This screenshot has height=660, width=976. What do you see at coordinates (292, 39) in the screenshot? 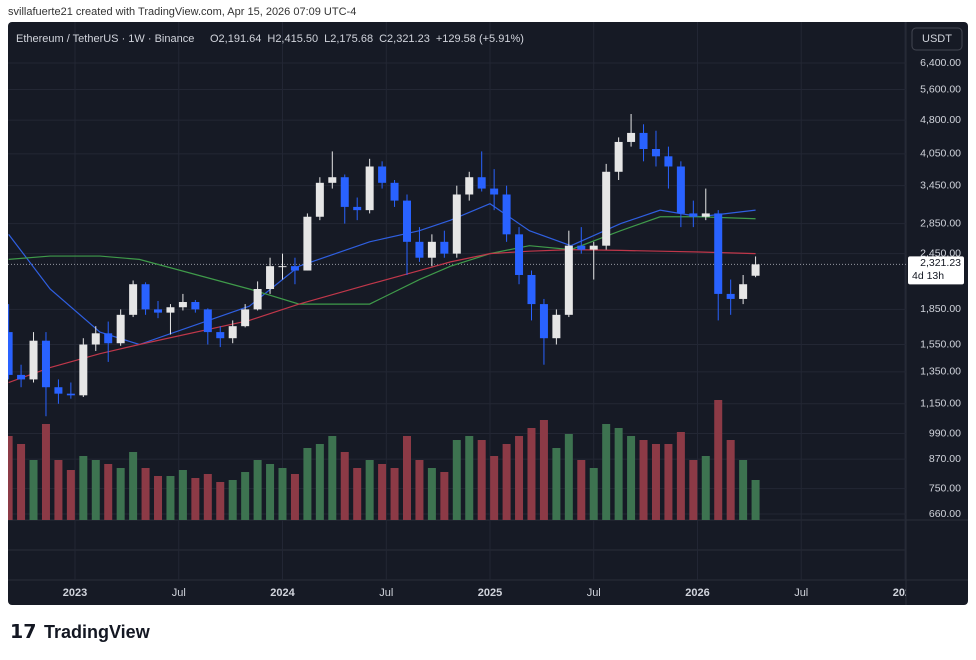
I see `ohlc-label: H2,415.50` at bounding box center [292, 39].